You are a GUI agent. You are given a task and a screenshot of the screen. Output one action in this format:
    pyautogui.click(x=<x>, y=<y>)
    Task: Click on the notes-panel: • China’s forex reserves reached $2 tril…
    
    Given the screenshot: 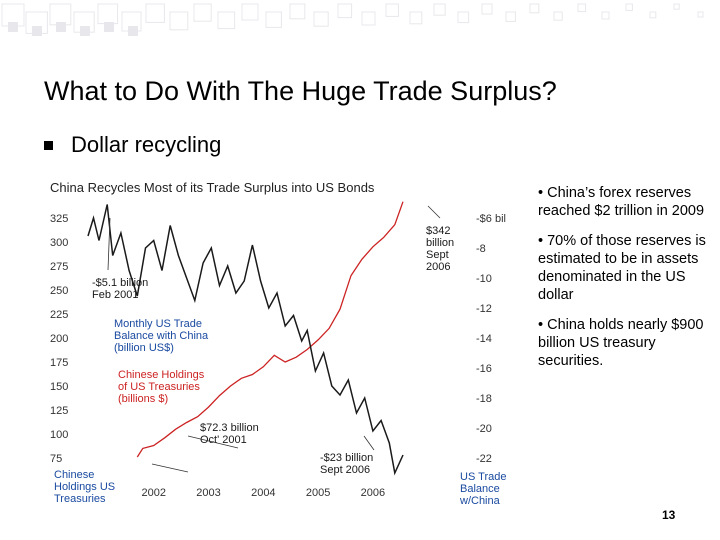 What is the action you would take?
    pyautogui.click(x=623, y=283)
    